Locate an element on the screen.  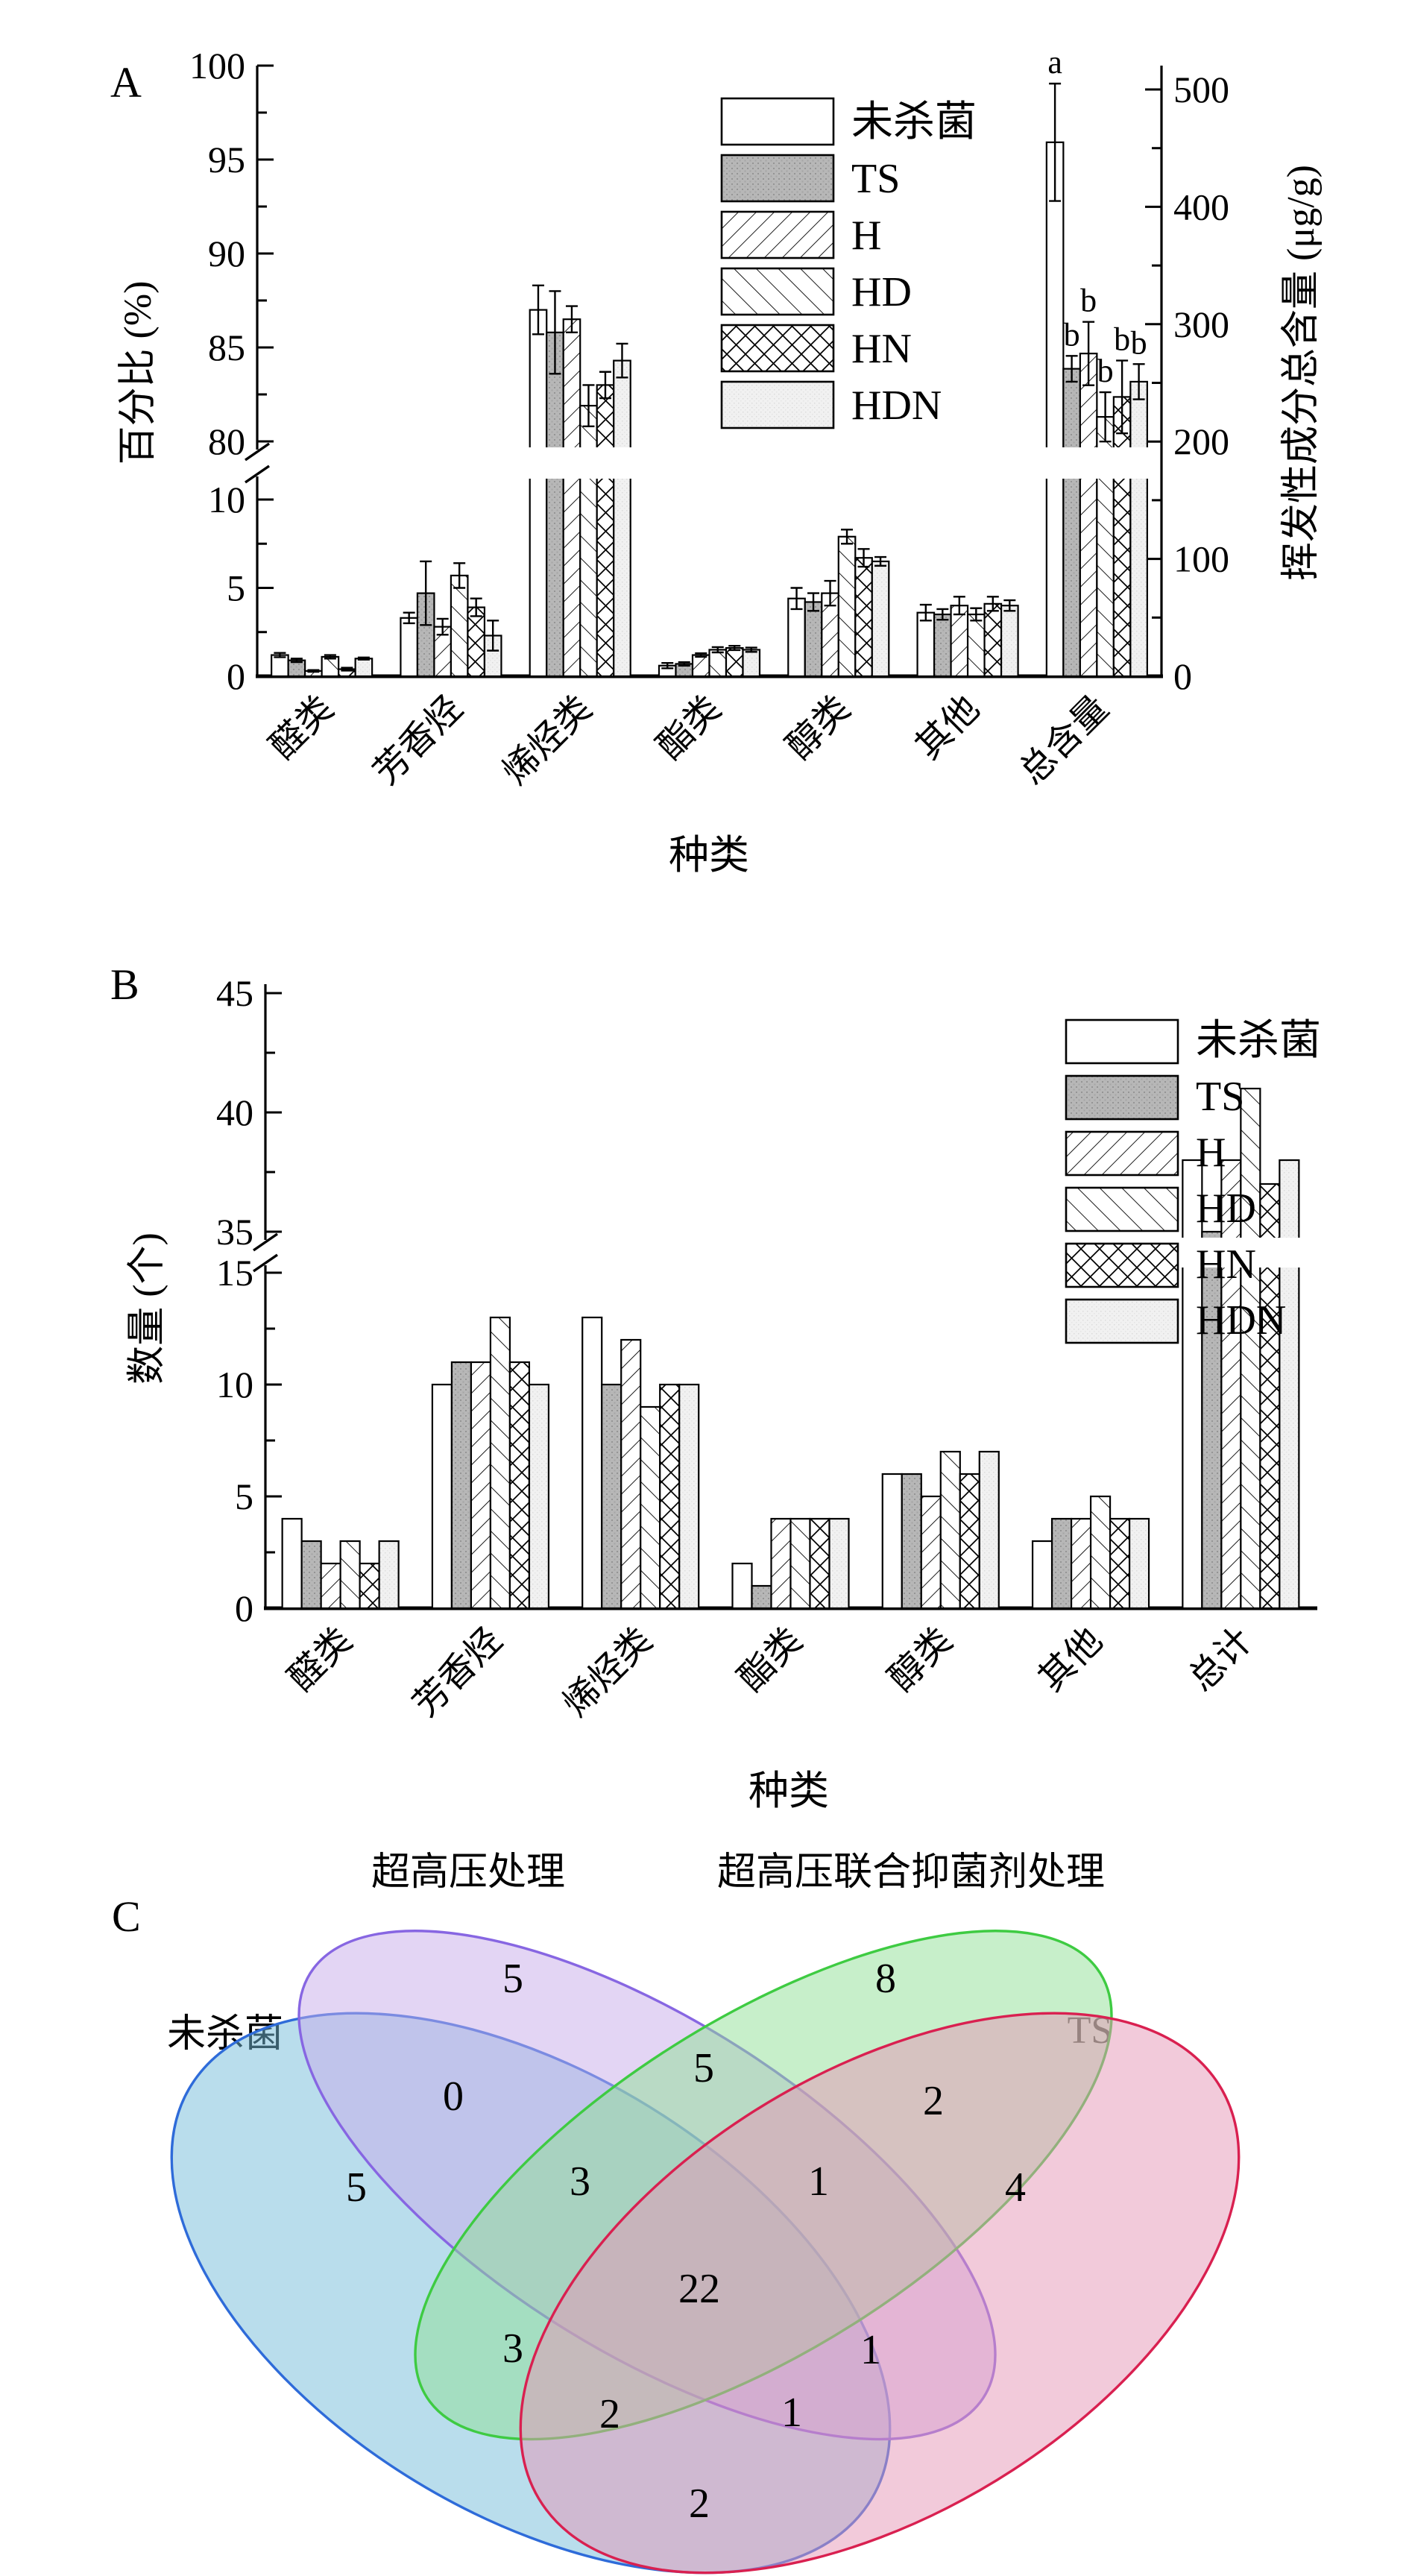
panel-b-legend-swatch-HD is located at coordinates (1122, 1209).